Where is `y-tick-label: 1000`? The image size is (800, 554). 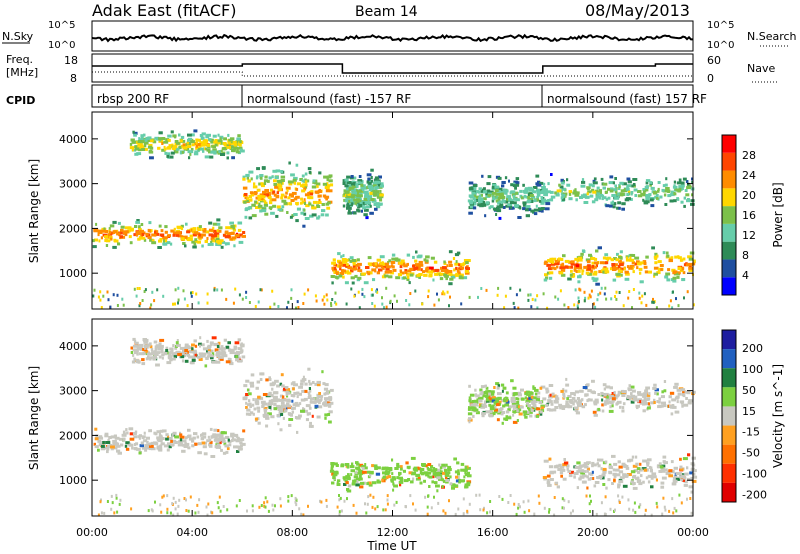
y-tick-label: 1000 is located at coordinates (73, 480).